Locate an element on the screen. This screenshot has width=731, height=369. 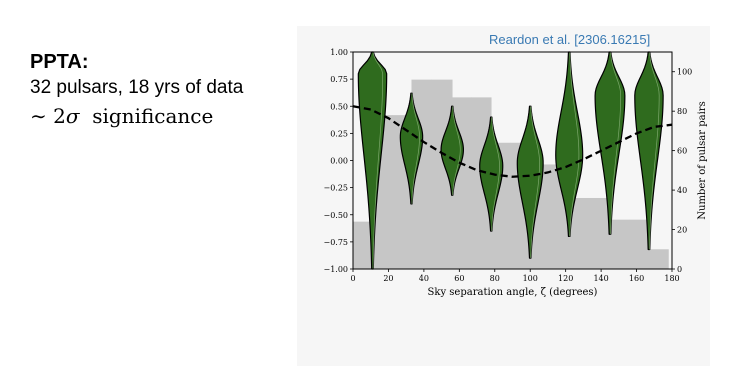
ppta-pulsar-summary: 32 pulsars, 18 yrs of data is located at coordinates (137, 87).